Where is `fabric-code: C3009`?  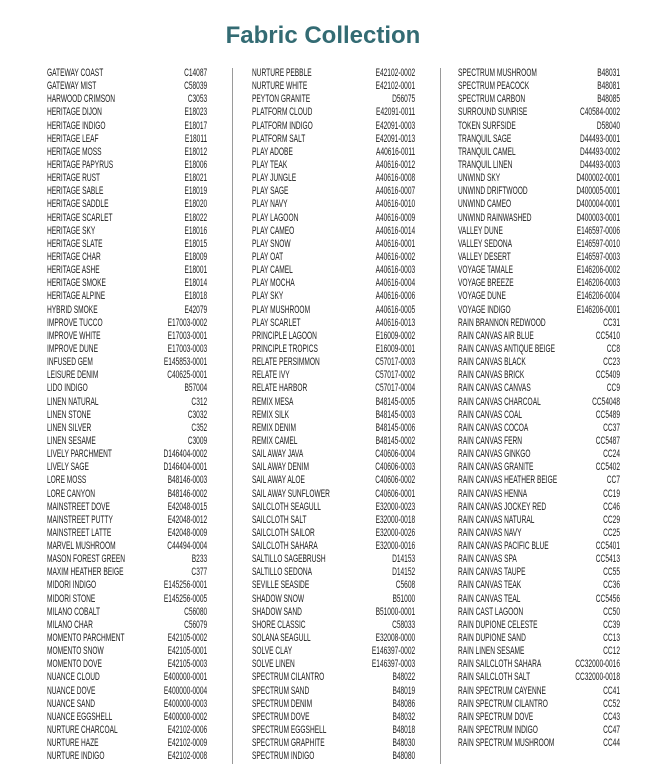 fabric-code: C3009 is located at coordinates (197, 440).